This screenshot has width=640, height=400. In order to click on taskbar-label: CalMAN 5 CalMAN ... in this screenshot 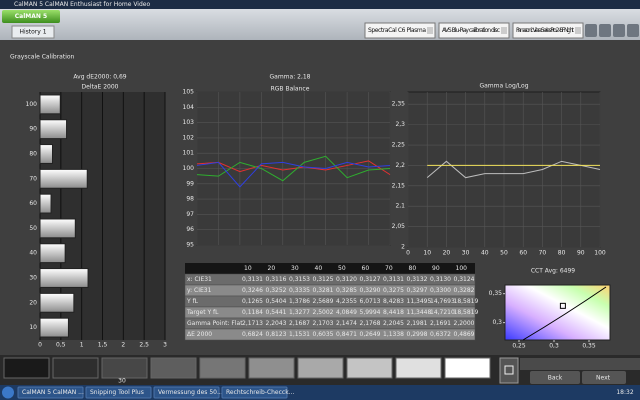, I will do `click(53, 392)`.